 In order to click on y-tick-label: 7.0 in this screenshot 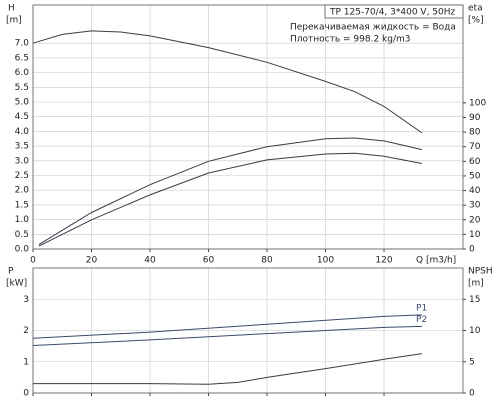, I will do `click(22, 44)`.